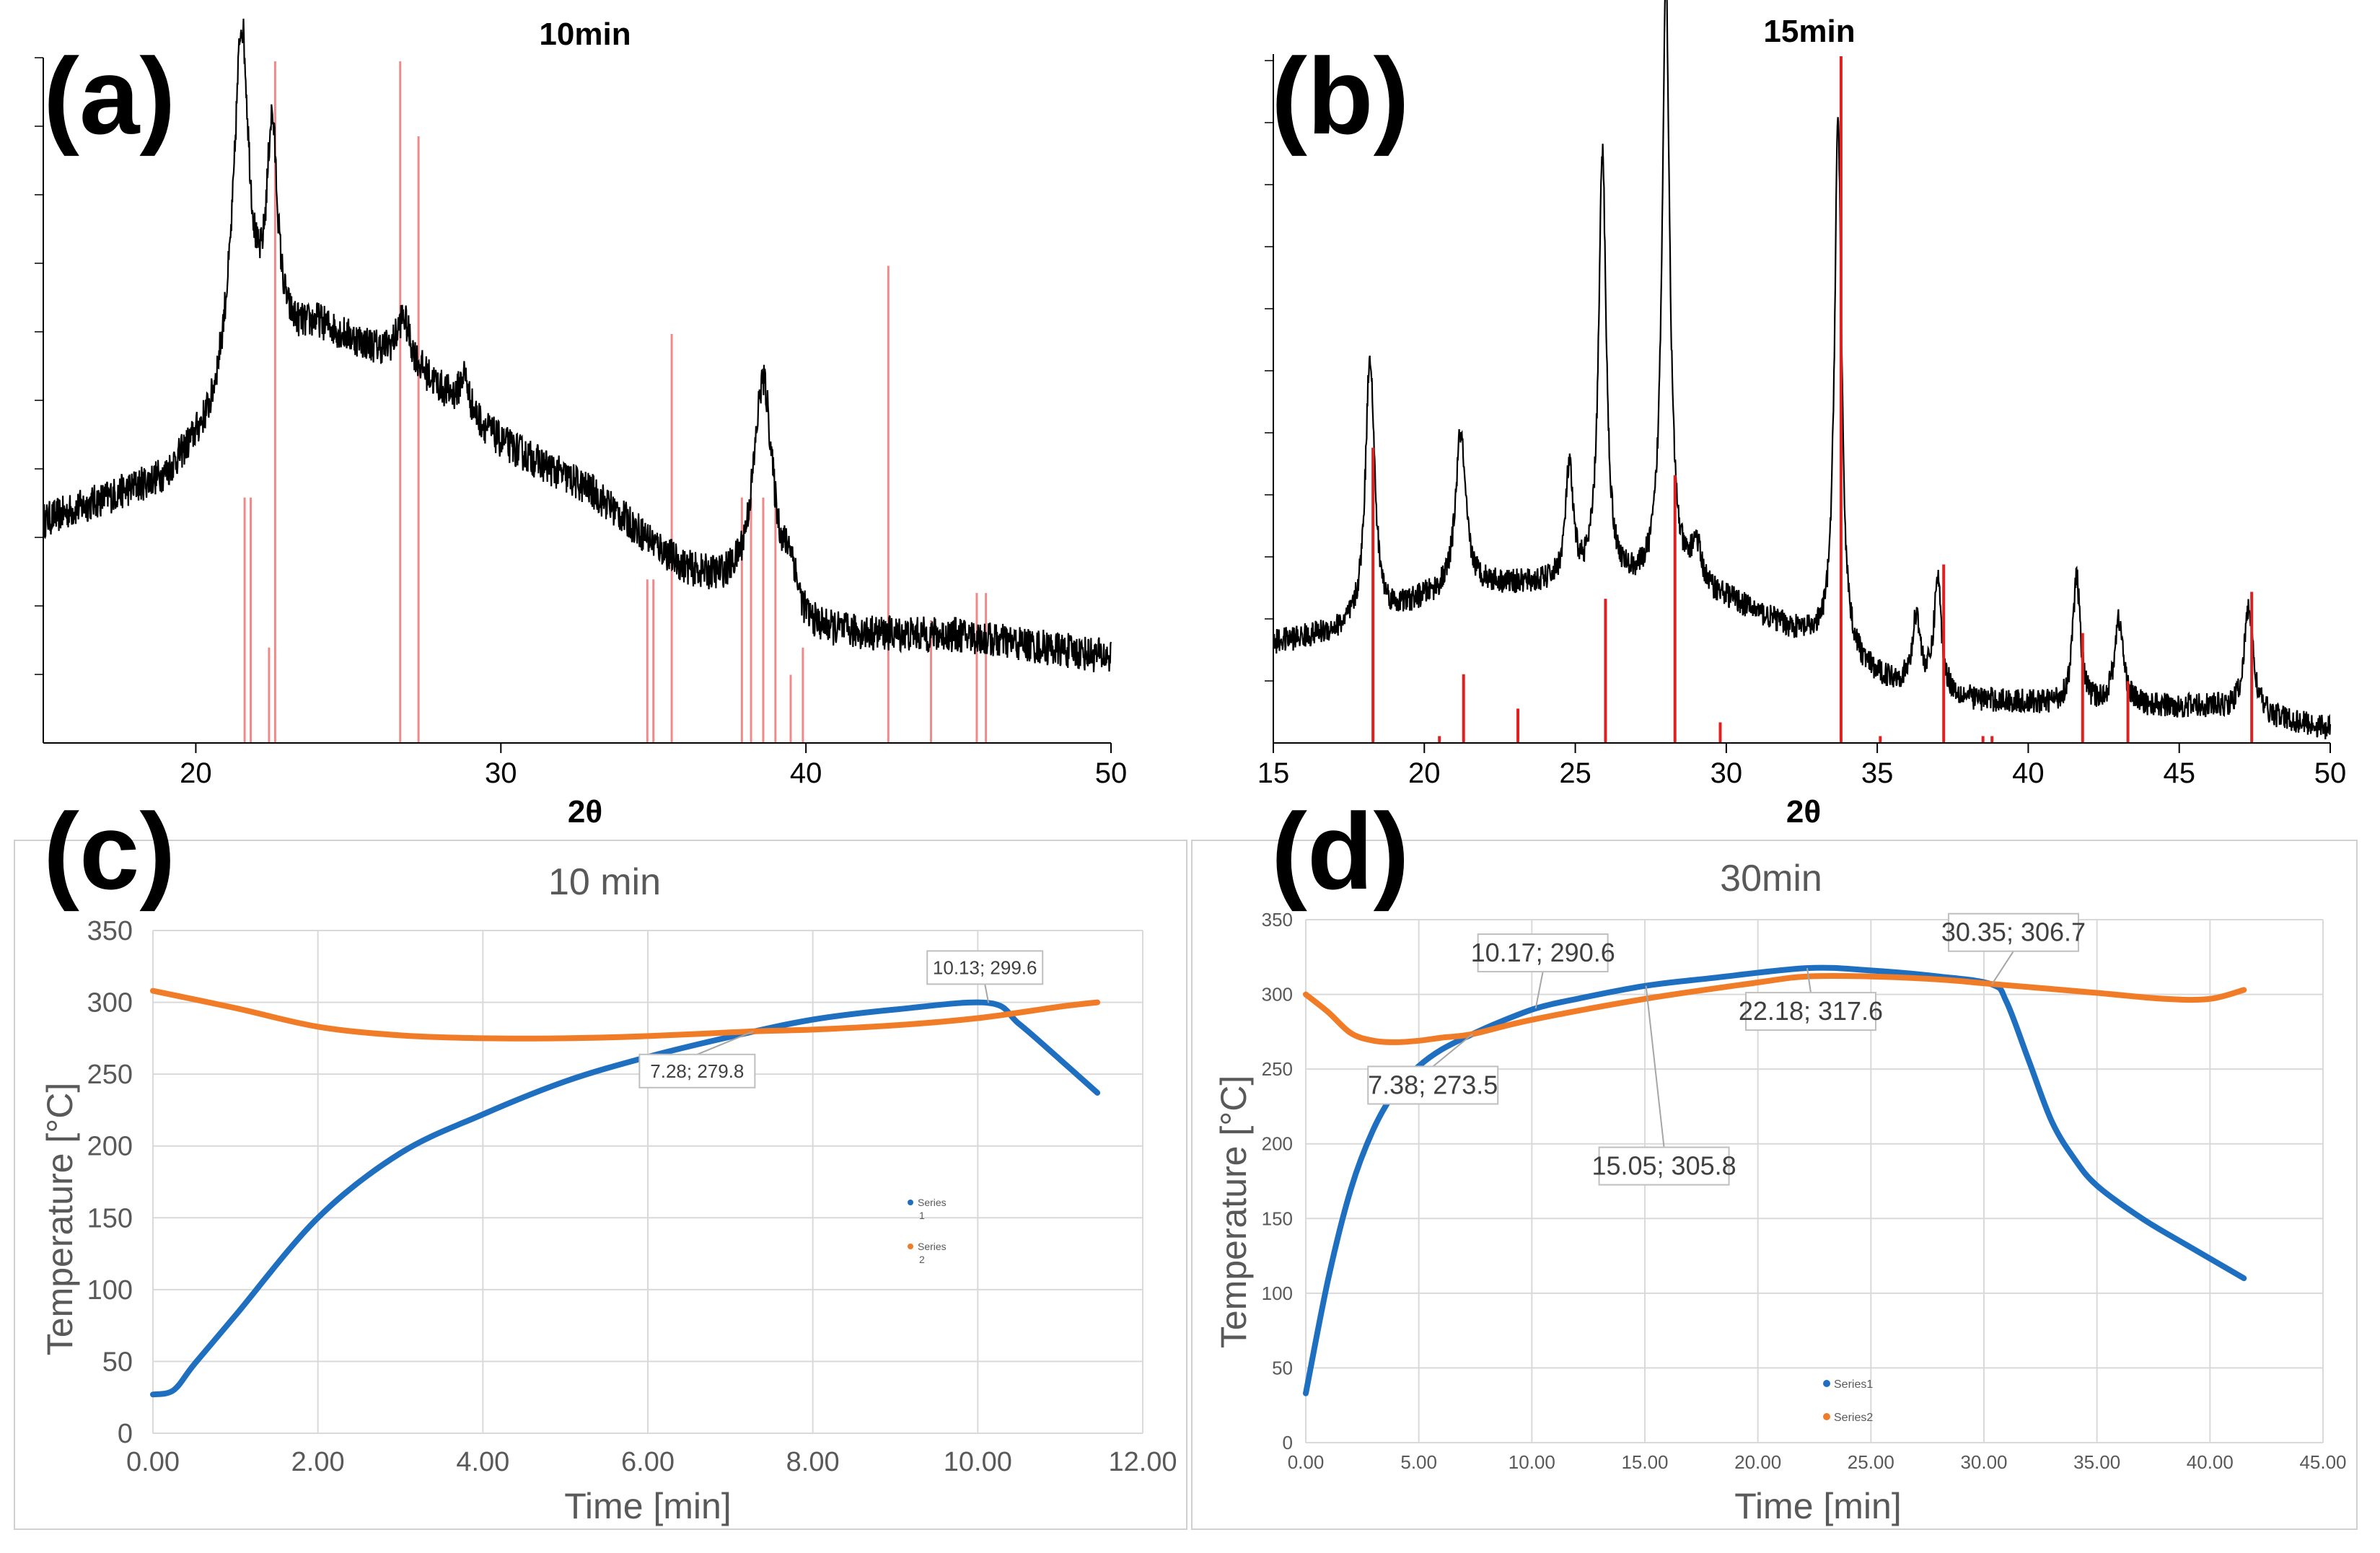 The width and height of the screenshot is (2380, 1553). What do you see at coordinates (110, 1218) in the screenshot?
I see `y-tick-label: 150` at bounding box center [110, 1218].